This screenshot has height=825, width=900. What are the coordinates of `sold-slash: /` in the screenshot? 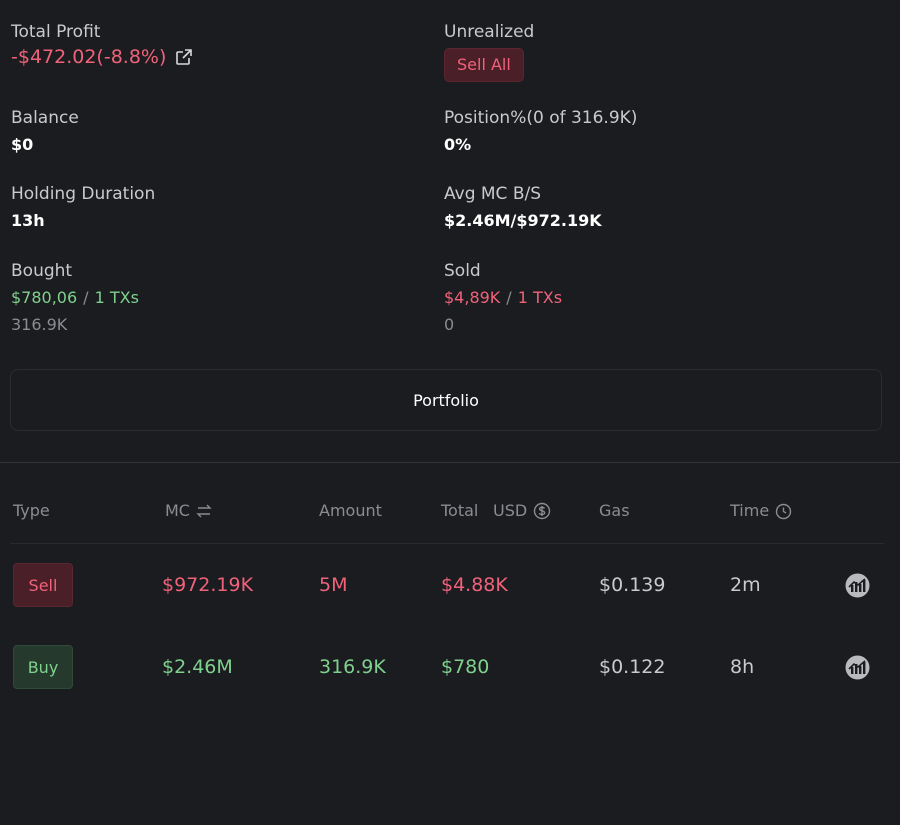 It's located at (509, 297).